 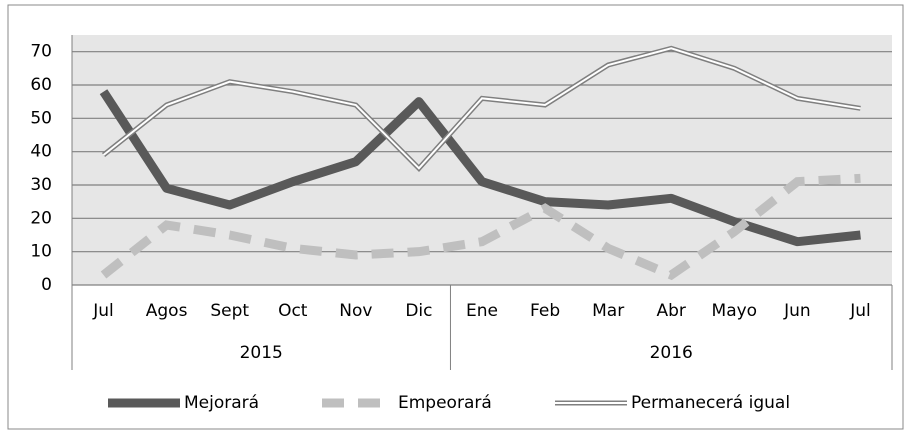 I want to click on x-group-label: 2015, so click(x=261, y=353).